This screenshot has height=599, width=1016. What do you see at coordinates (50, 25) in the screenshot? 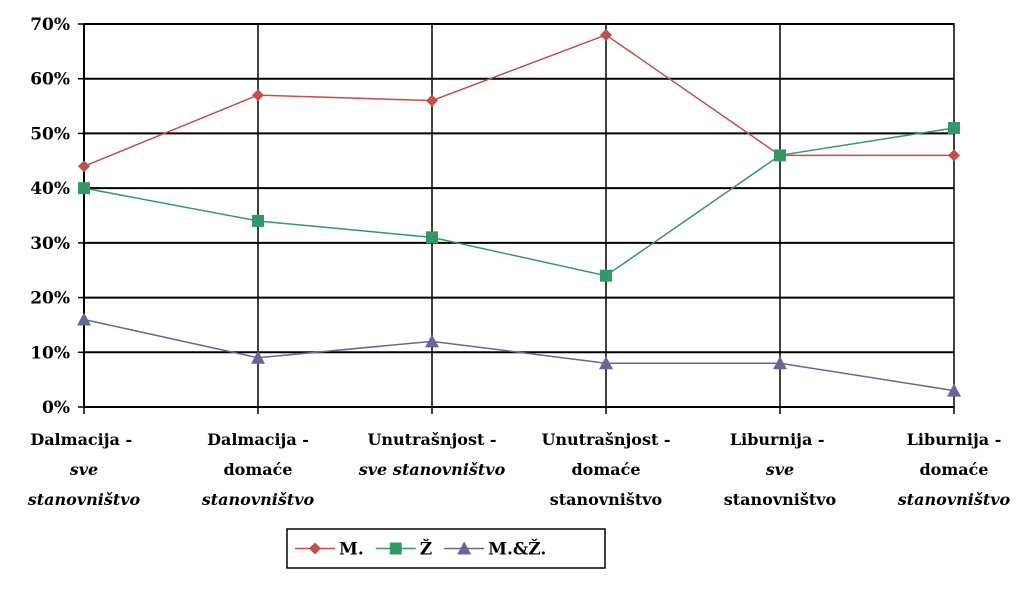
I see `y-tick-label: 70%` at bounding box center [50, 25].